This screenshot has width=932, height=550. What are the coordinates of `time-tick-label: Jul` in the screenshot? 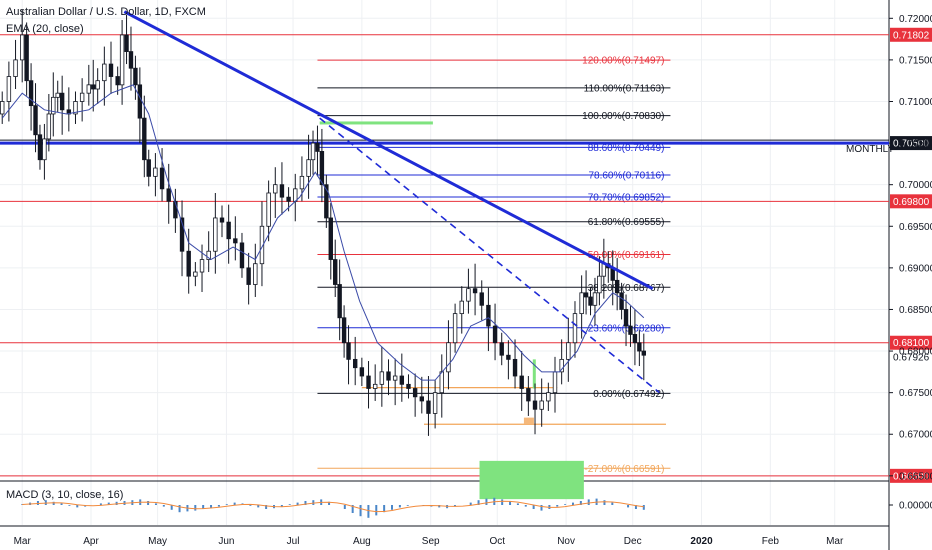 It's located at (293, 541).